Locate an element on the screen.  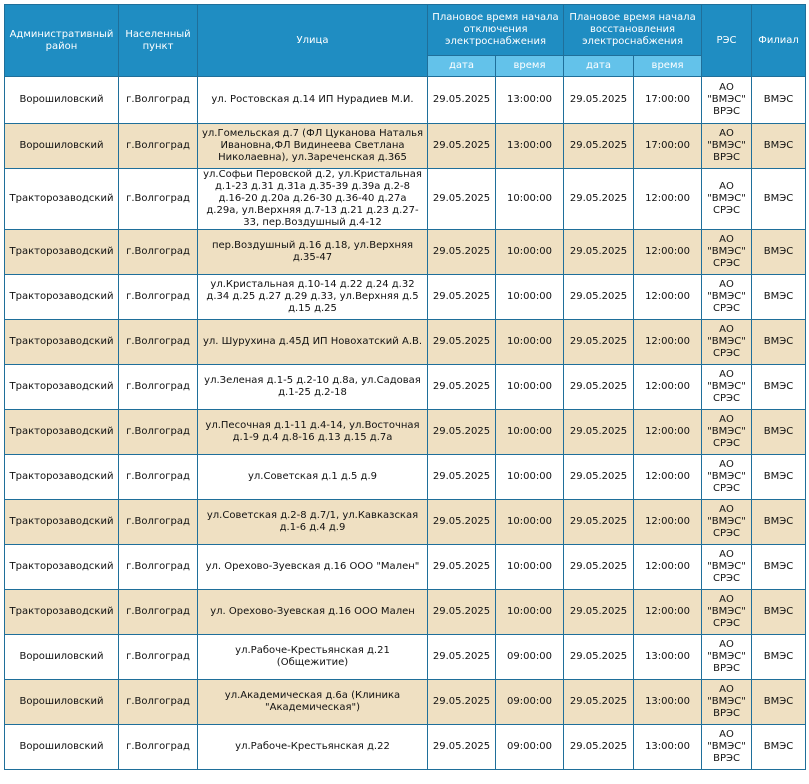
cell-street: ул. Орехово-Зуевская д.16 ООО "Мален" is located at coordinates (312, 567).